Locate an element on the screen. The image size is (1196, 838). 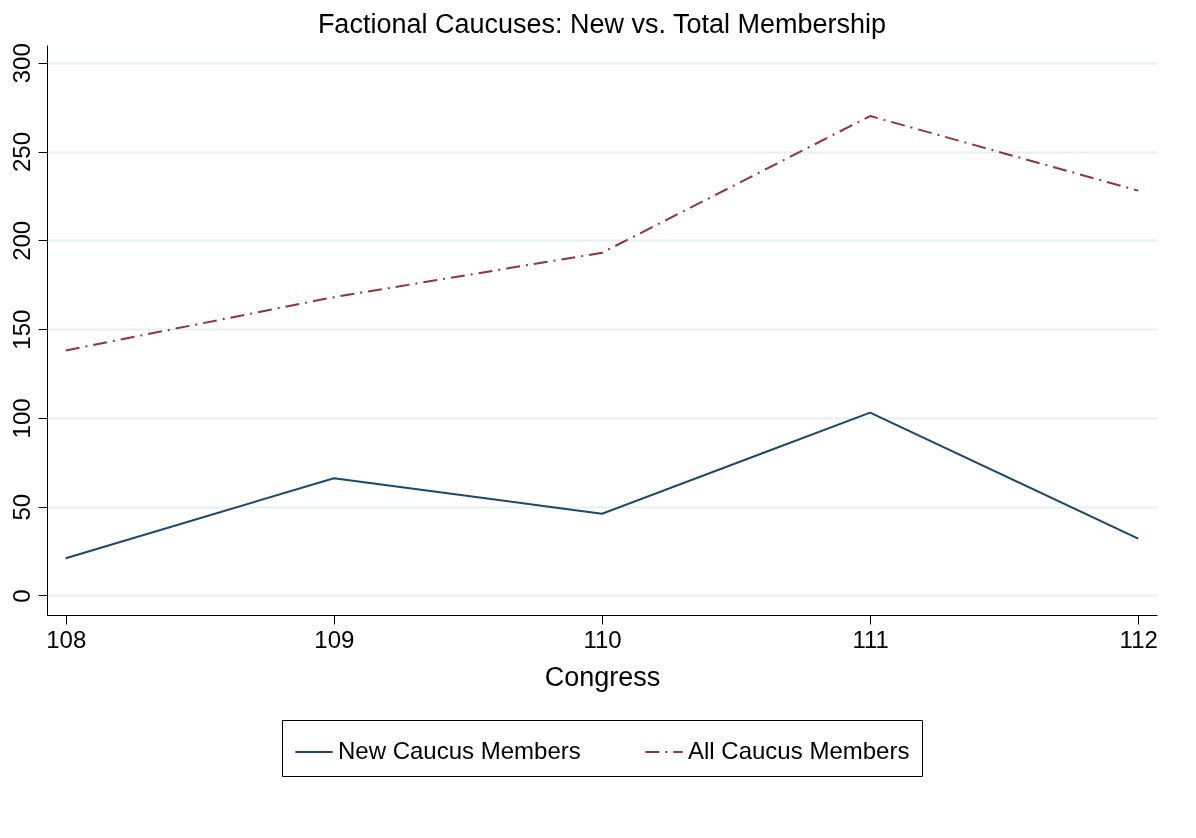
x-tick-label: 112 is located at coordinates (1138, 639).